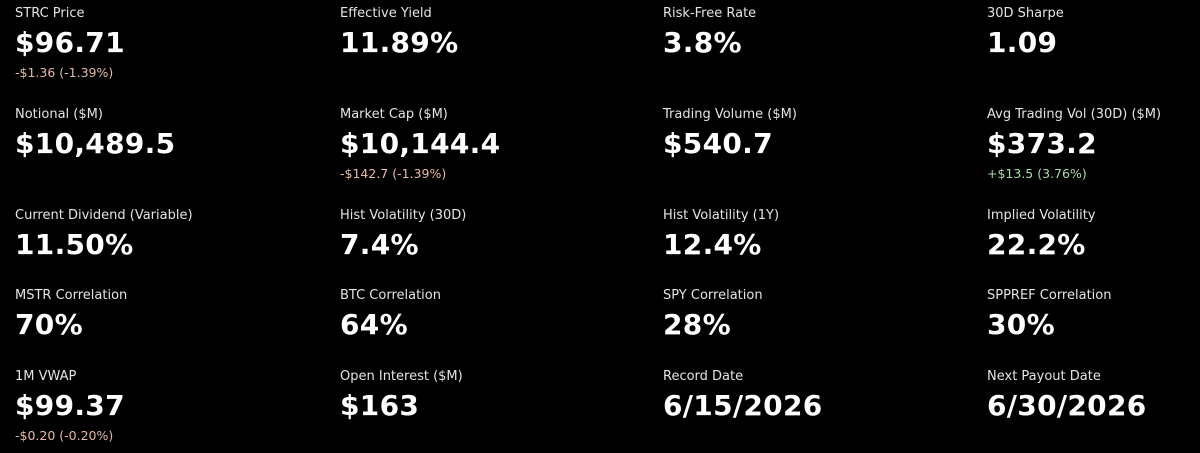  I want to click on metric-label: Record Date, so click(703, 376).